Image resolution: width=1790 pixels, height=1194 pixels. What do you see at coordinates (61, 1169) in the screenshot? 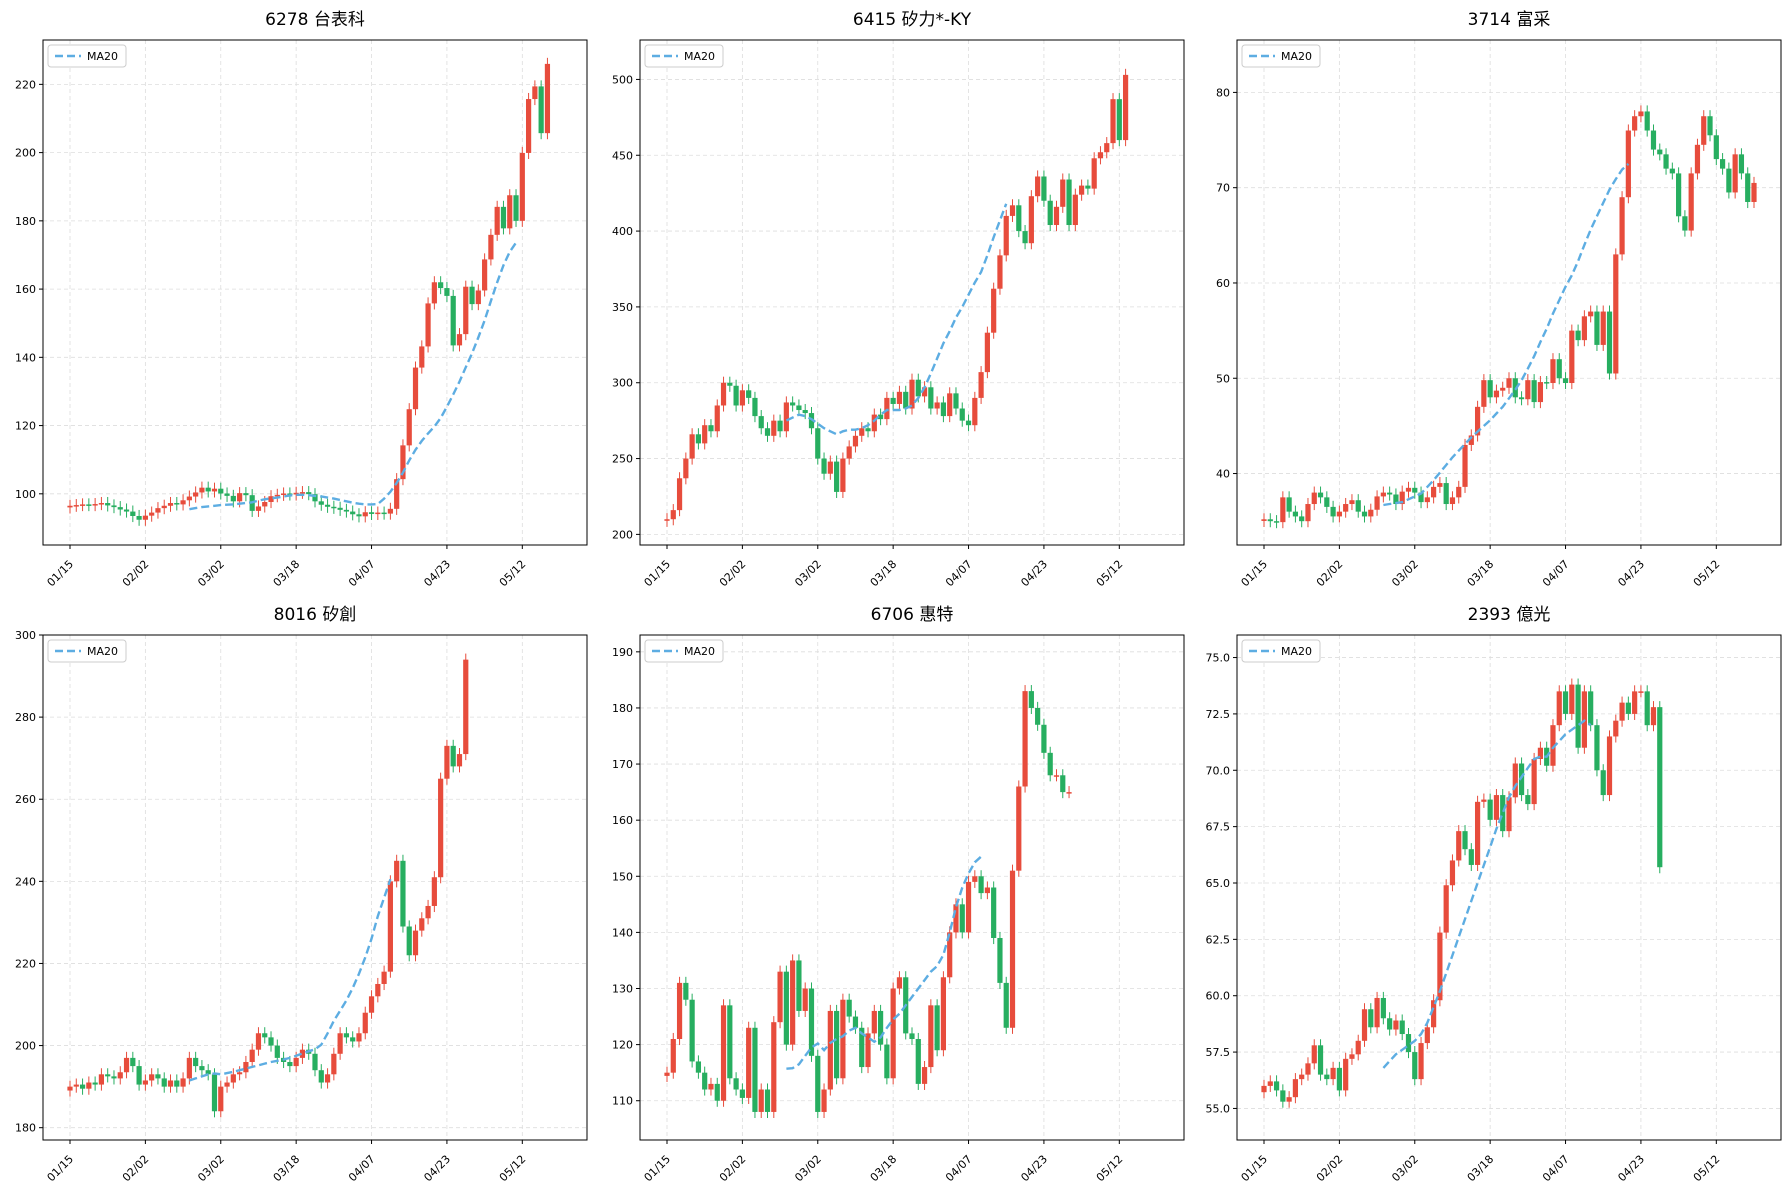
I see `x-tick-label: 01/15` at bounding box center [61, 1169].